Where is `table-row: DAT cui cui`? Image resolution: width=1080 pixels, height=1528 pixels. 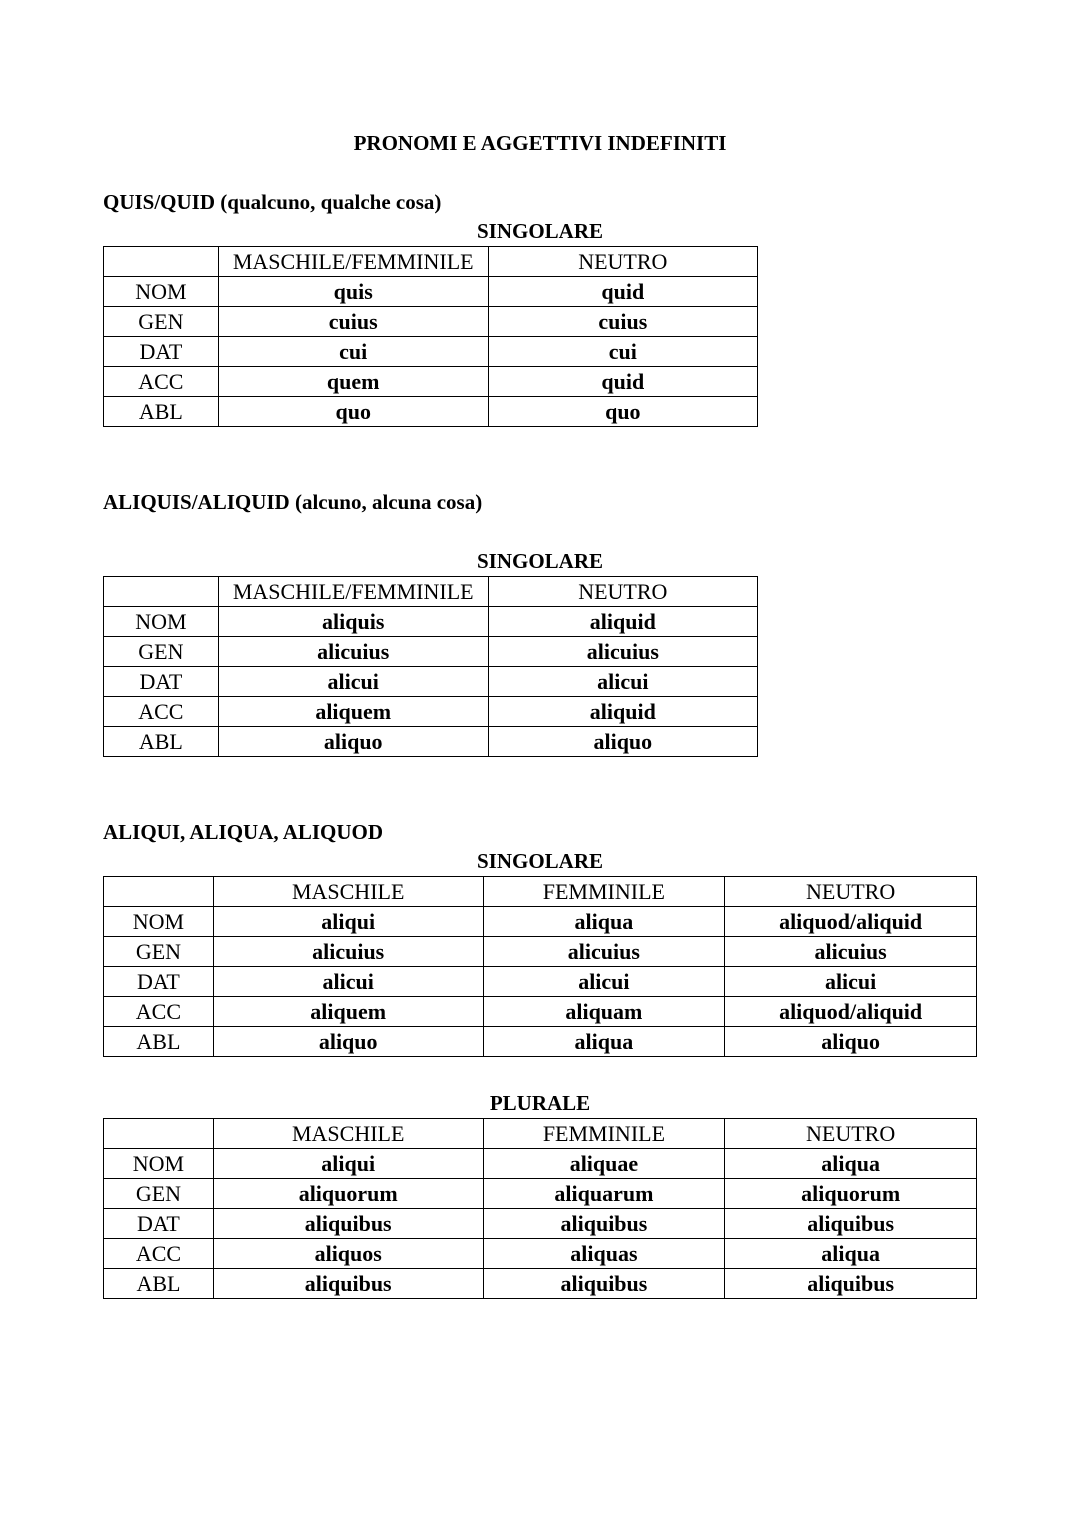 table-row: DAT cui cui is located at coordinates (431, 351).